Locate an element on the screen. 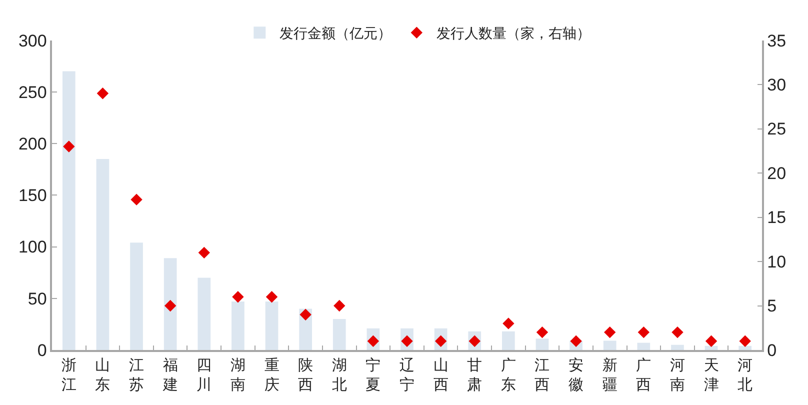 The height and width of the screenshot is (405, 808). legend-label: 发行人数量（家，右轴） is located at coordinates (513, 33).